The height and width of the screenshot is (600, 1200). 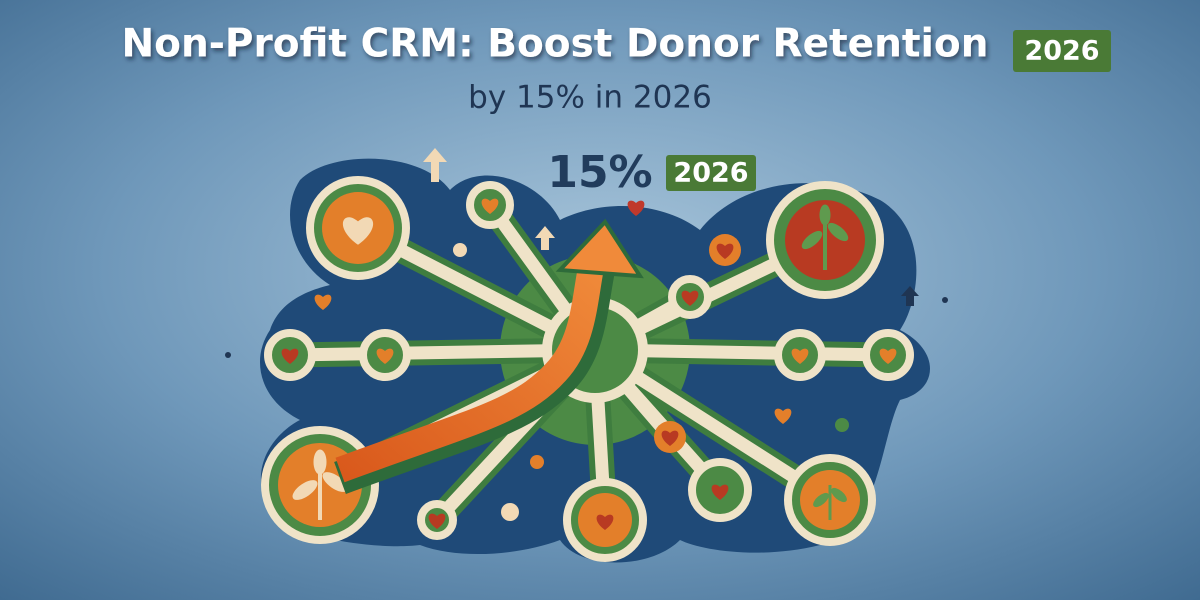 I want to click on figure-badge-bg, so click(x=711, y=173).